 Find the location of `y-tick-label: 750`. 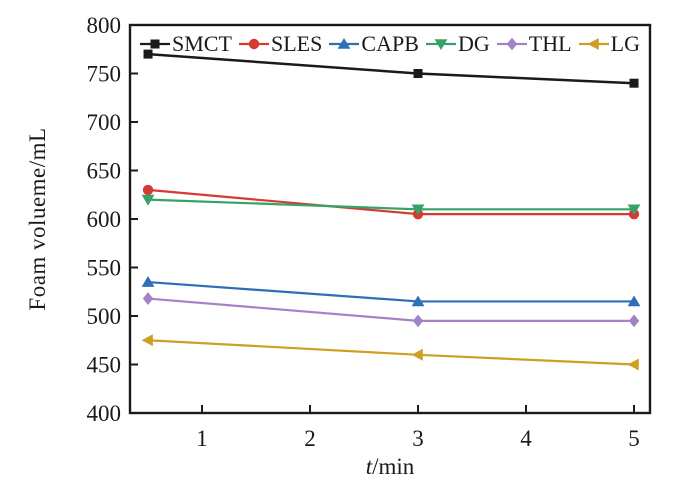

y-tick-label: 750 is located at coordinates (104, 74).